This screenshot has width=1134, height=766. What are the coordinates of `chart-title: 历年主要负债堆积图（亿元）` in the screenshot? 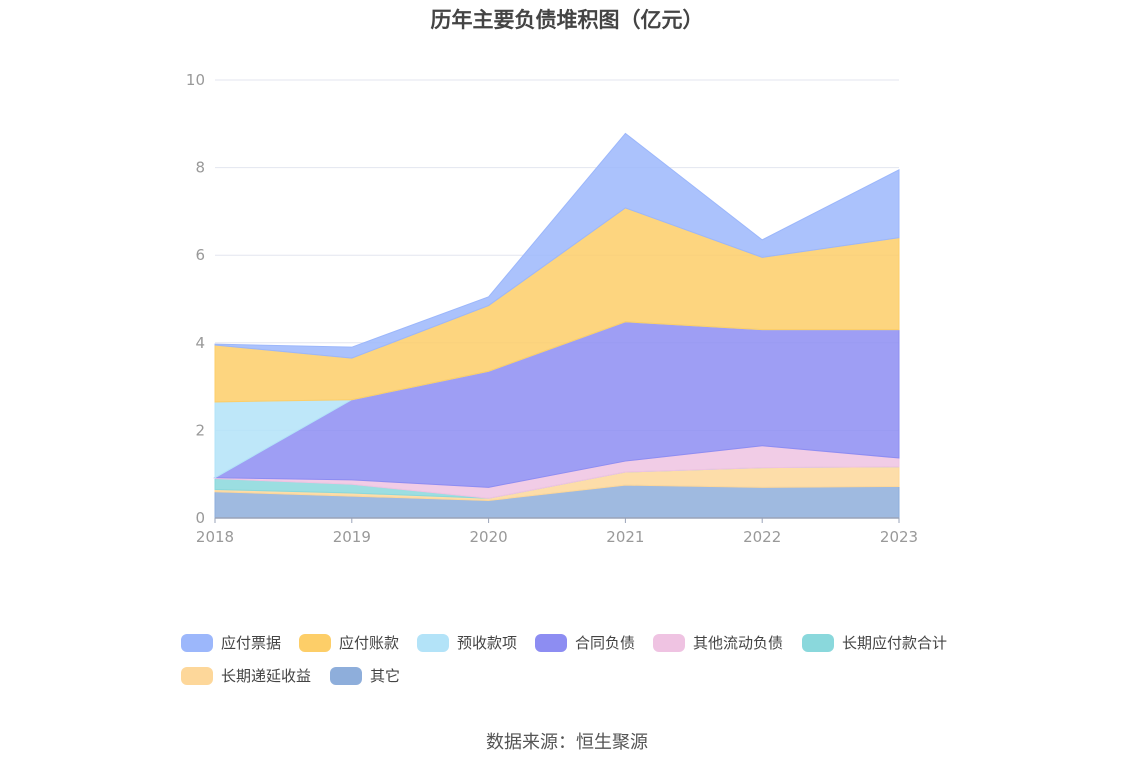 It's located at (567, 20).